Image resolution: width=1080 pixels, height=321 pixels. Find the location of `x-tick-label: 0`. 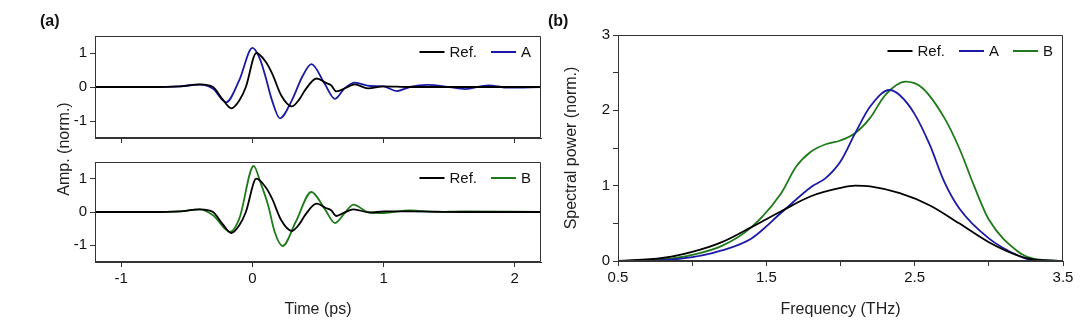

x-tick-label: 0 is located at coordinates (252, 278).